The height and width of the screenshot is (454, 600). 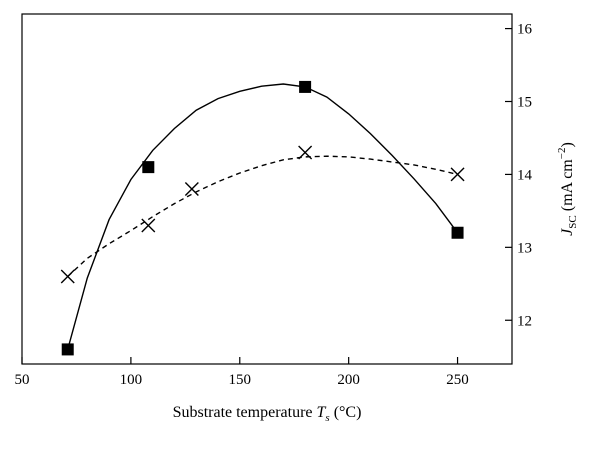 What do you see at coordinates (457, 380) in the screenshot?
I see `x-tick-label: 250` at bounding box center [457, 380].